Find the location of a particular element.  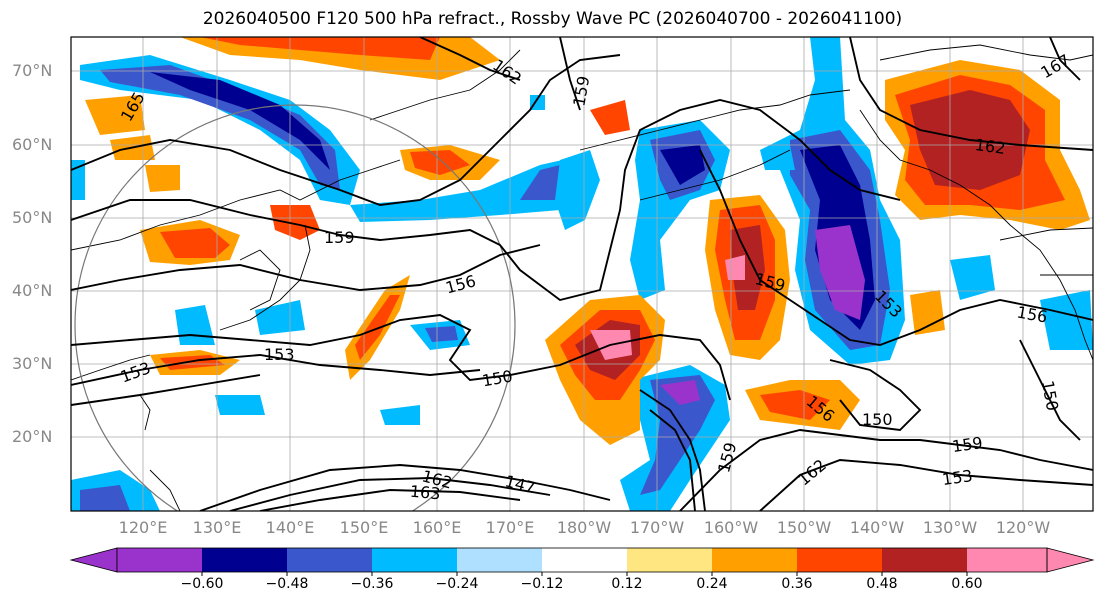

lon-label: 140°W is located at coordinates (877, 527).